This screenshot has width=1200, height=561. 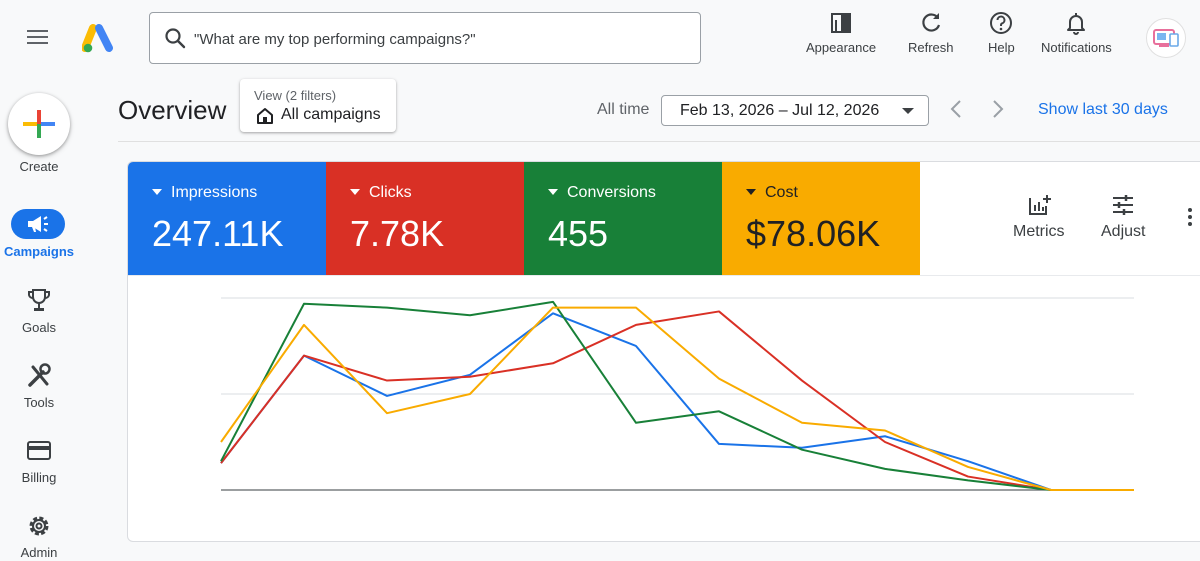 I want to click on range-label: All time, so click(x=623, y=109).